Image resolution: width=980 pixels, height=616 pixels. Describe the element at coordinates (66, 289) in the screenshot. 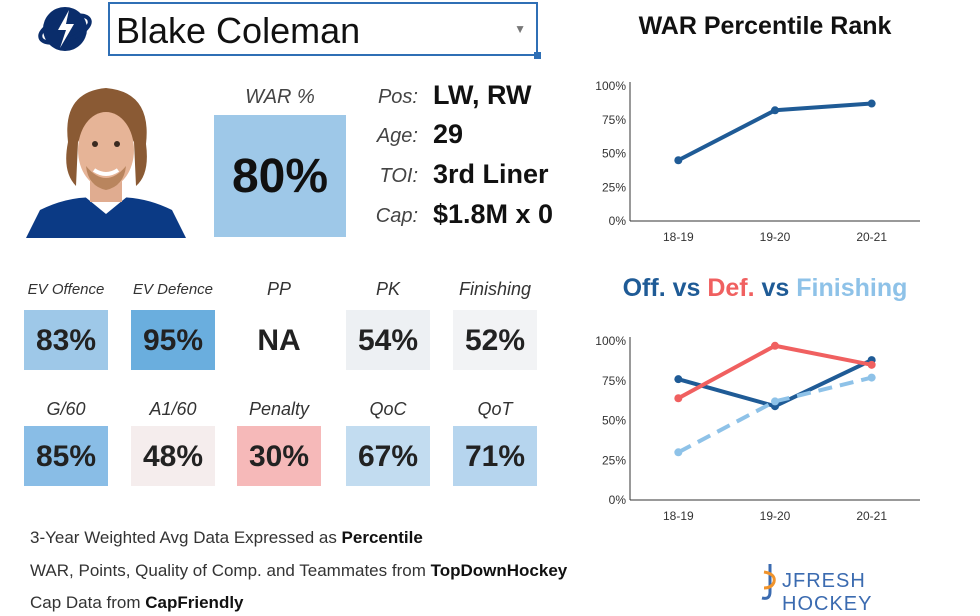

I see `metric-label-ev-offence: EV Offence` at that location.